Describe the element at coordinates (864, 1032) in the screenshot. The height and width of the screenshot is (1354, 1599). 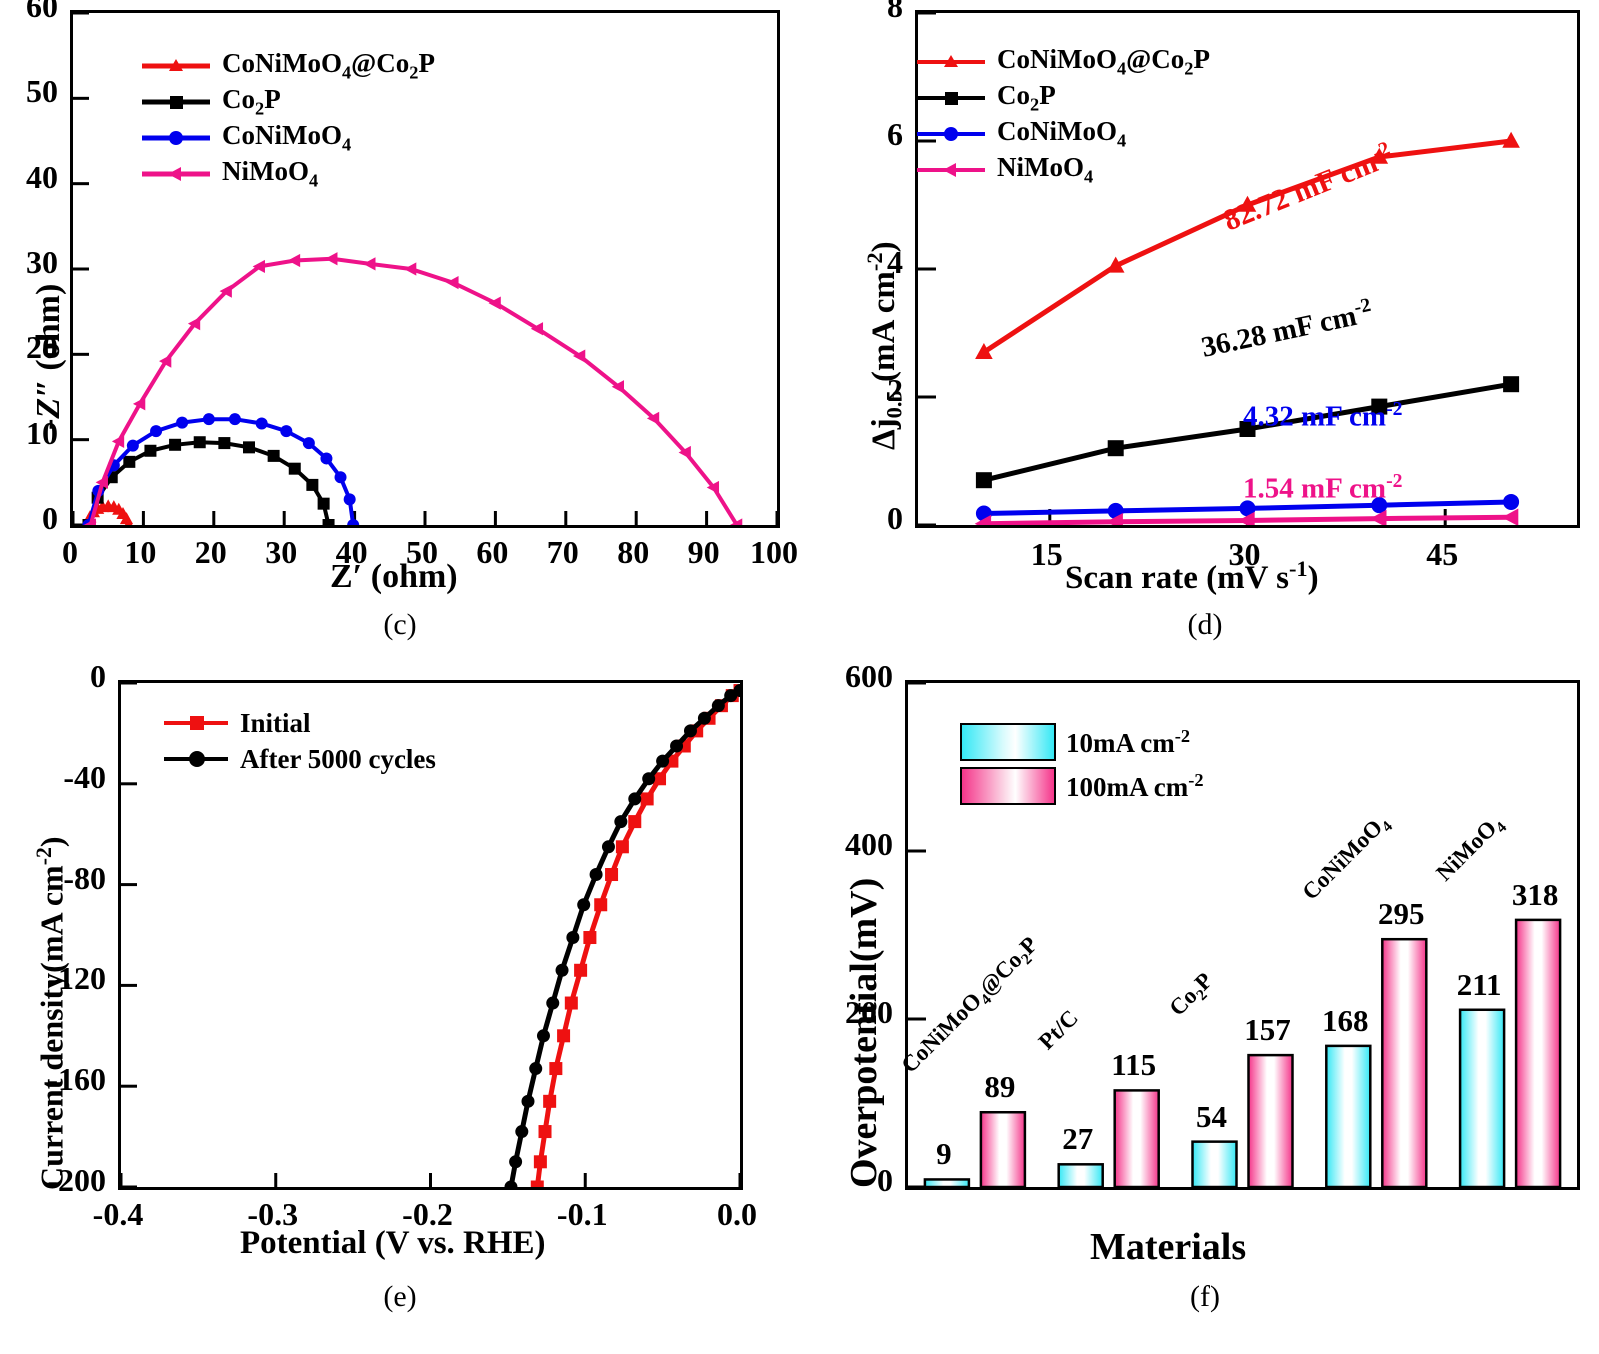
I see `panel-f-ylabel: Overpotential(mV)` at that location.